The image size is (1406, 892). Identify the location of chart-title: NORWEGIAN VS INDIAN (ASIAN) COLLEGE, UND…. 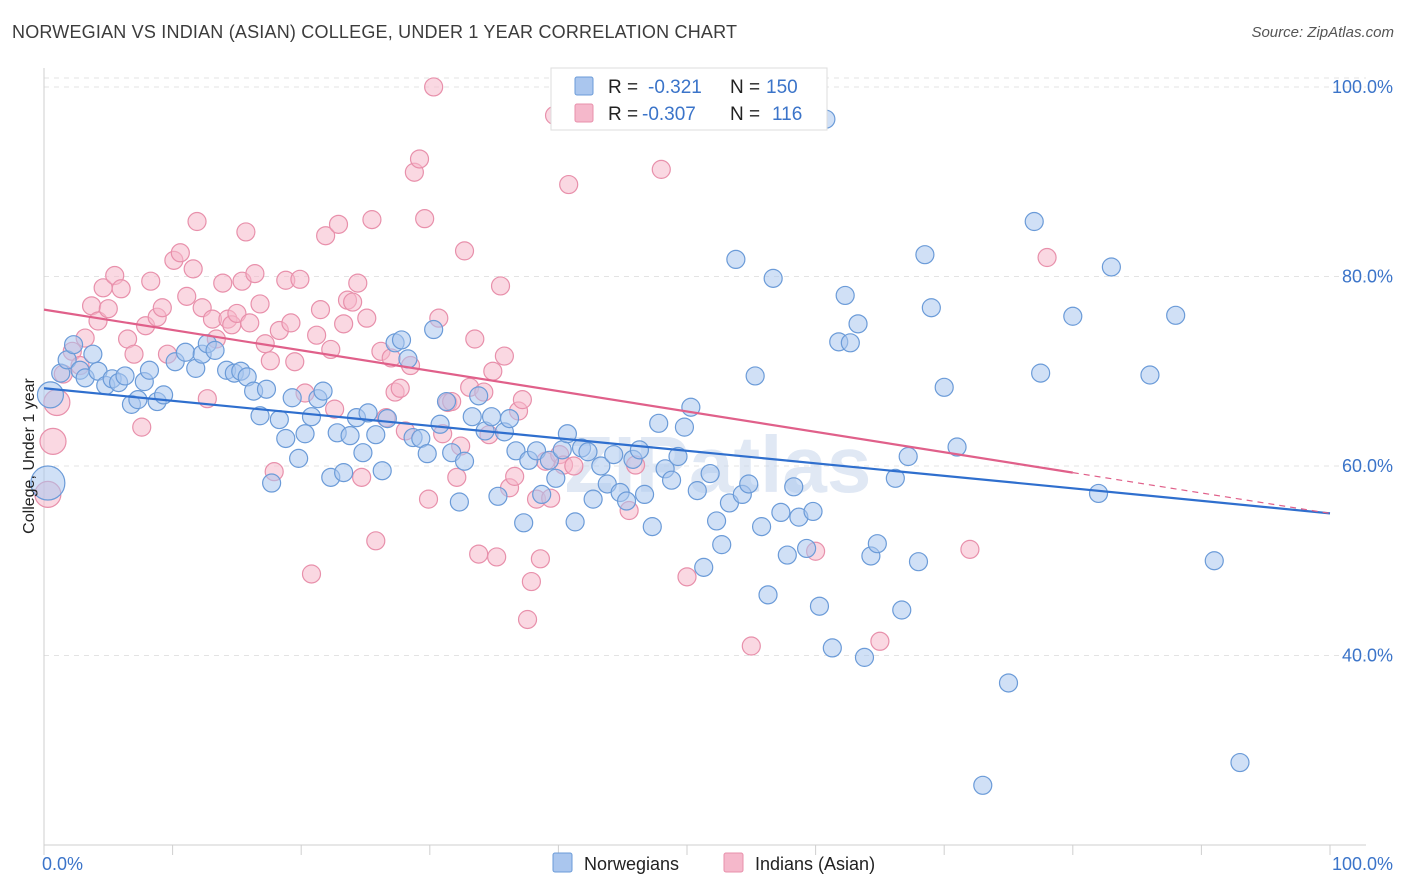
(375, 32).